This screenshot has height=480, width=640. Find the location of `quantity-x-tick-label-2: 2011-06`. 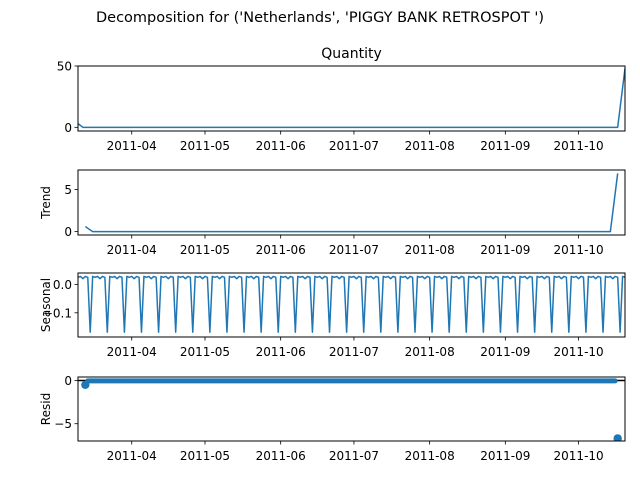

quantity-x-tick-label-2: 2011-06 is located at coordinates (281, 146).